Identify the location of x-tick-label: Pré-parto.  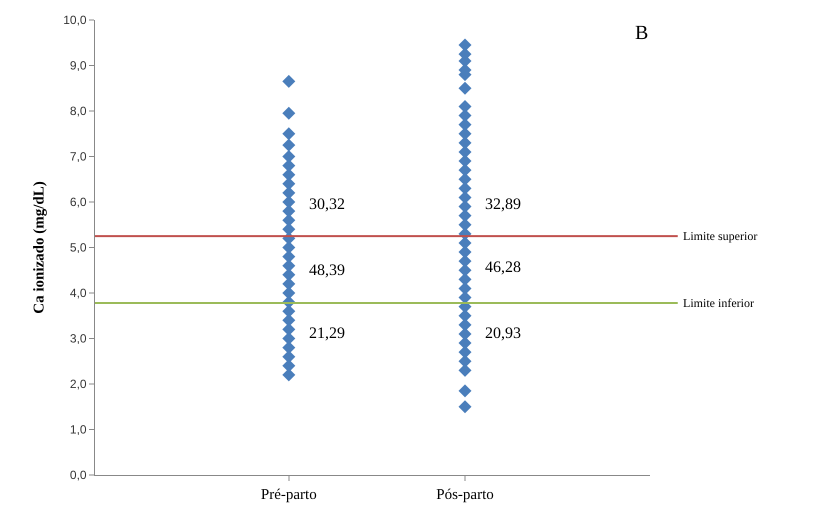
(288, 495).